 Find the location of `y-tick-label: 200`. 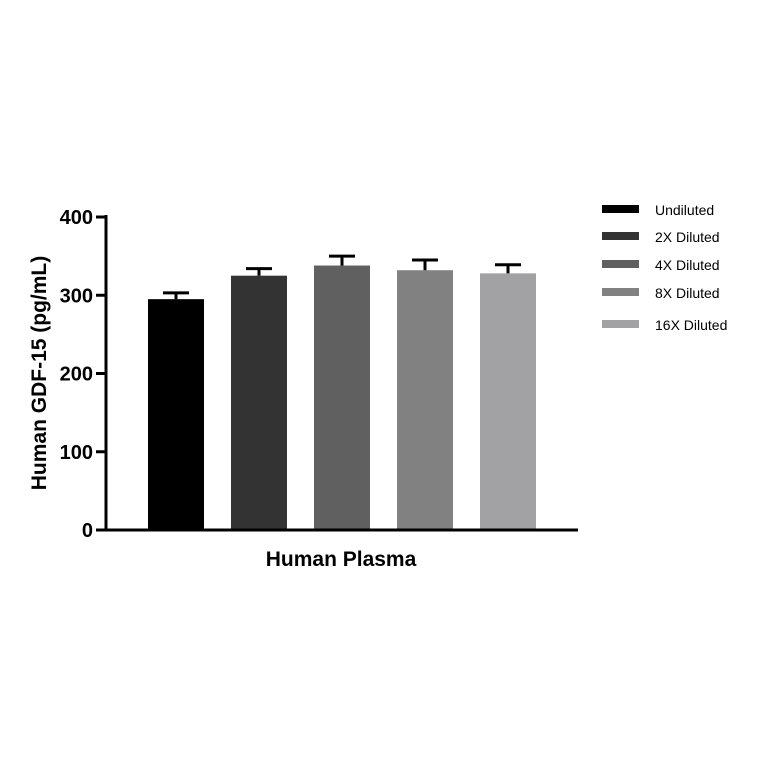

y-tick-label: 200 is located at coordinates (76, 375).